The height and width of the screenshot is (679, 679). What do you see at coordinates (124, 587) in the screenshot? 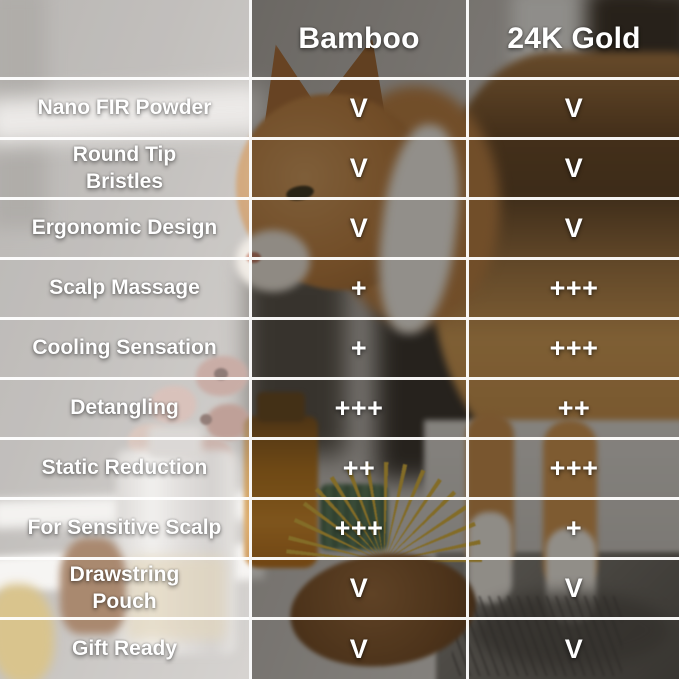
I see `feature-label: Drawstring Pouch` at bounding box center [124, 587].